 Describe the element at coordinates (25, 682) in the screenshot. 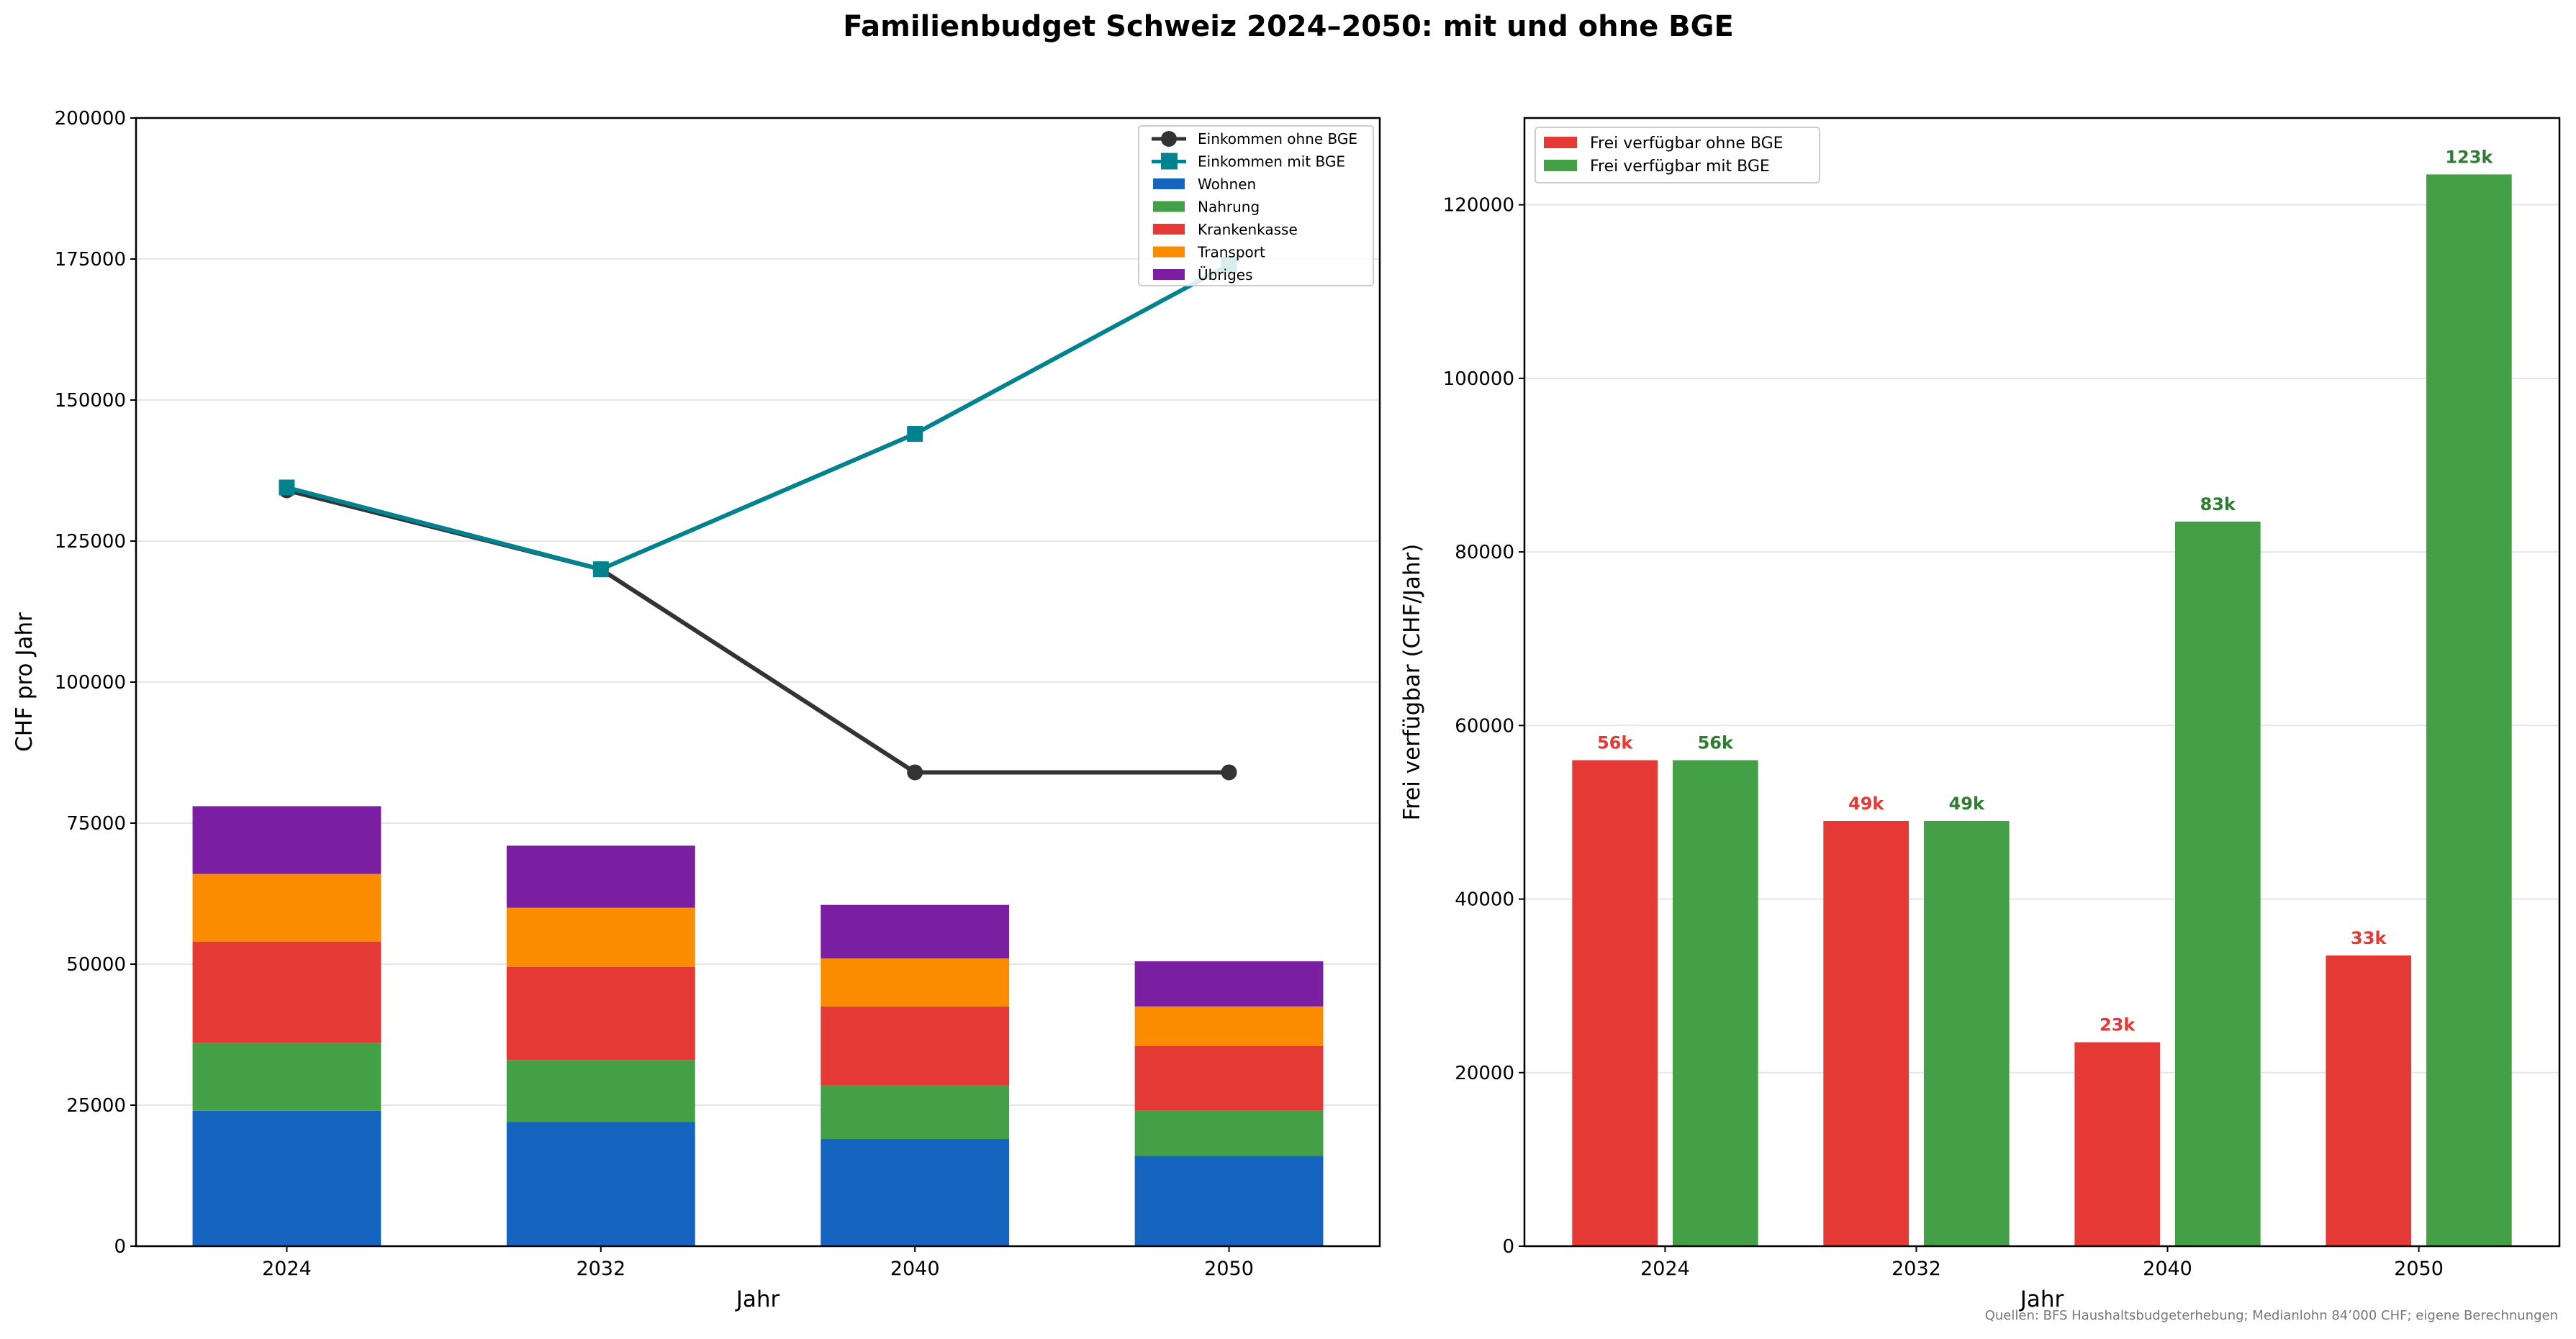

I see `y-axis-label: CHF pro Jahr` at that location.